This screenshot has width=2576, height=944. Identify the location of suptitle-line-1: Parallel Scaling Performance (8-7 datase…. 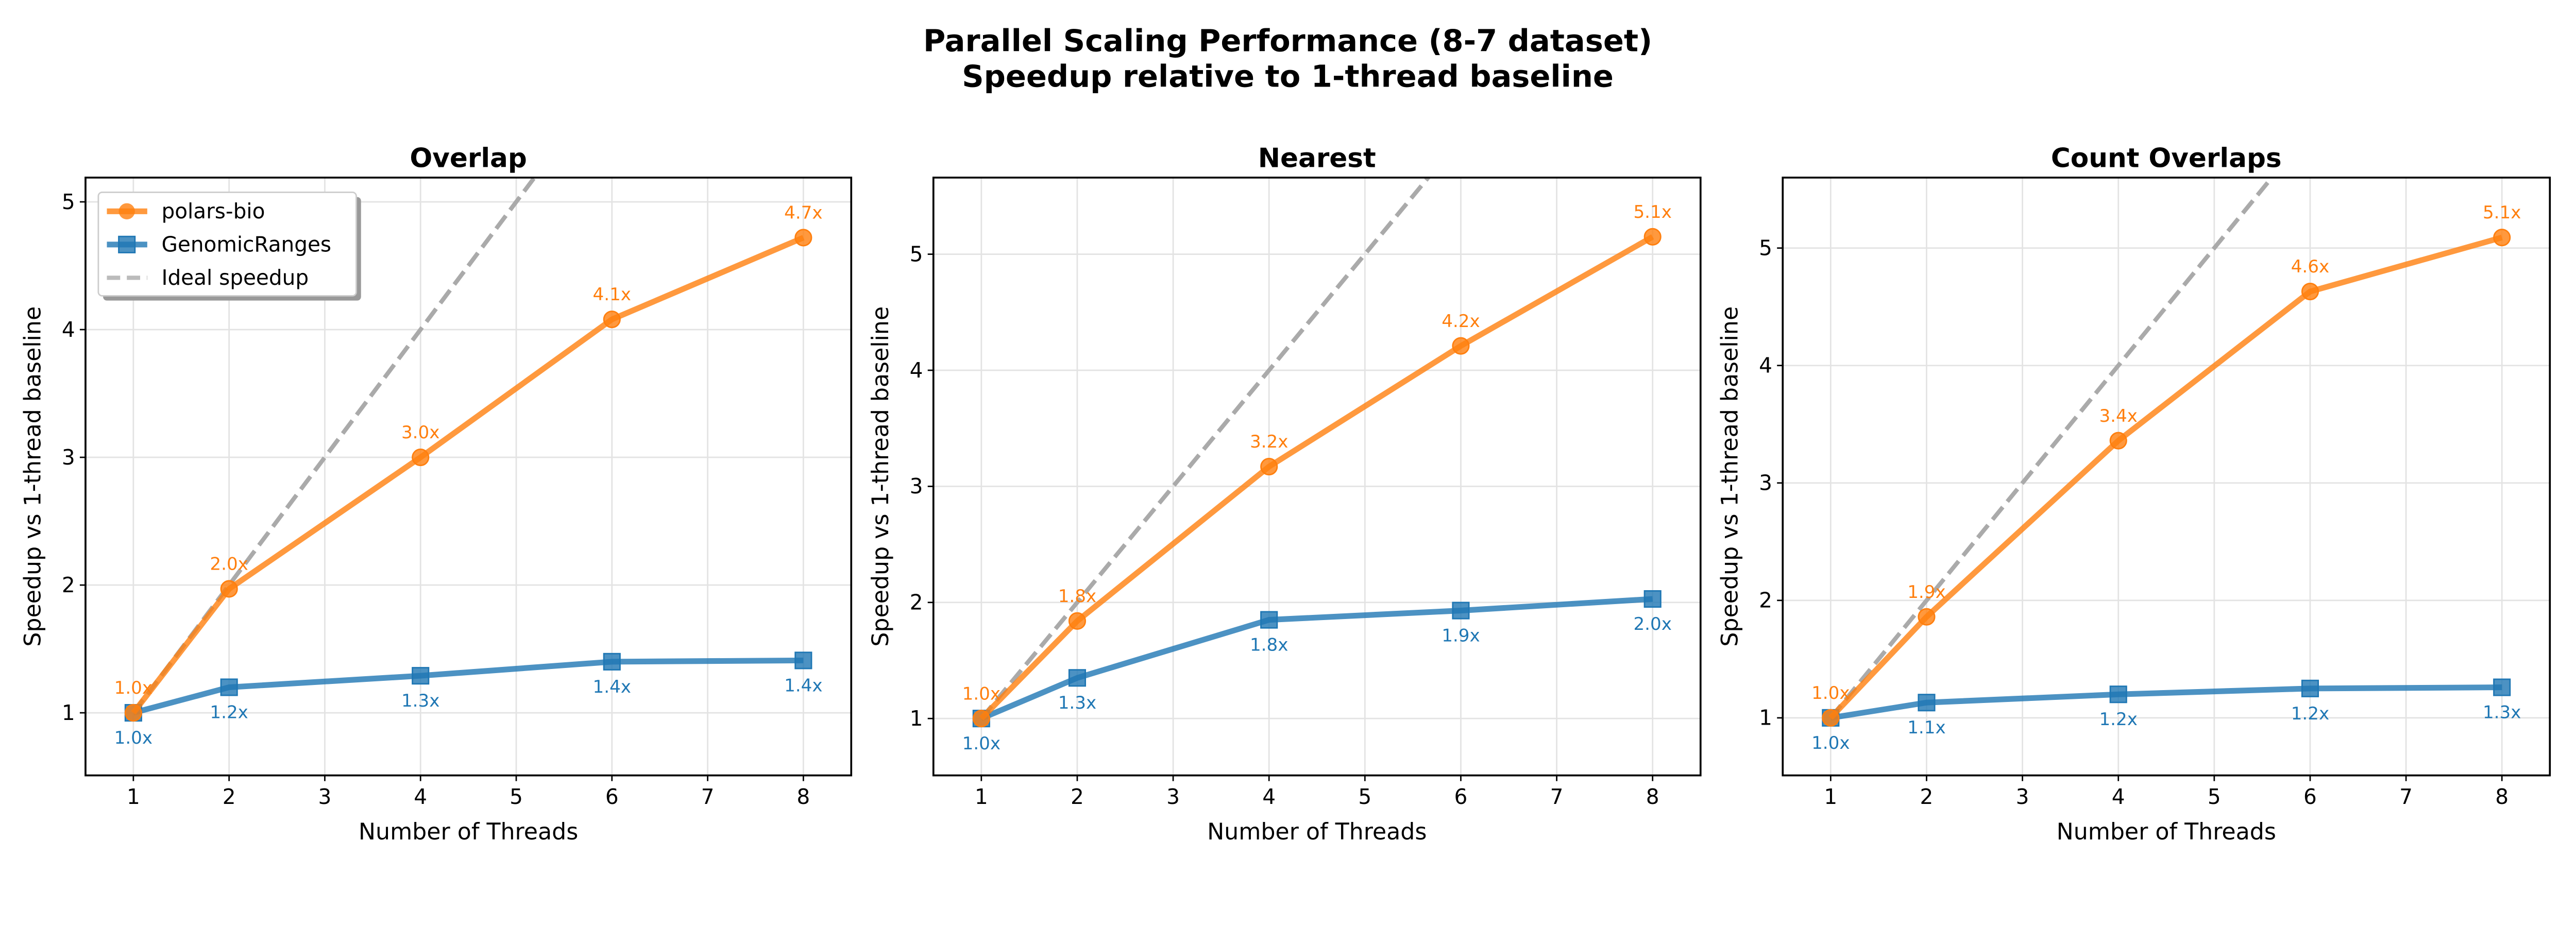
(1287, 41).